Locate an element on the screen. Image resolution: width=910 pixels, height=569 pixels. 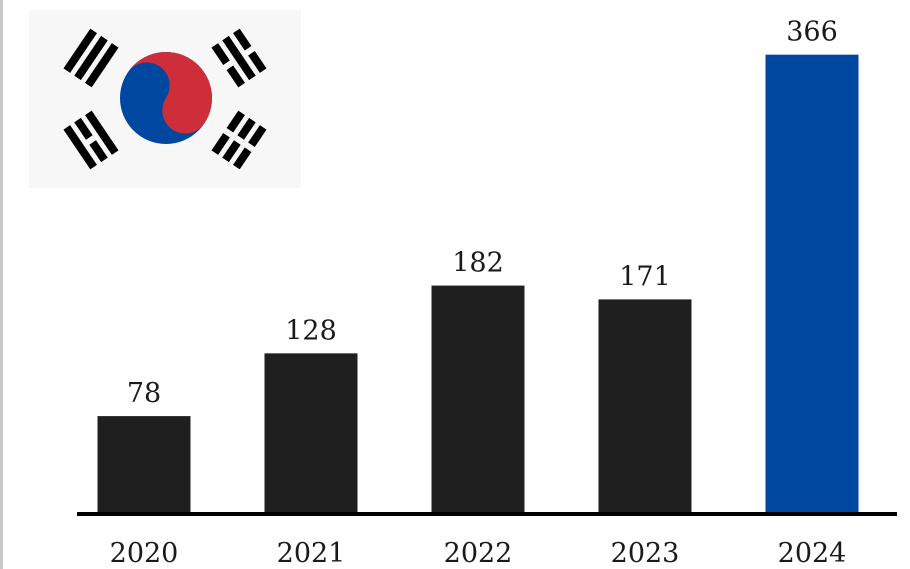
category-label-2021: 2021 is located at coordinates (311, 553).